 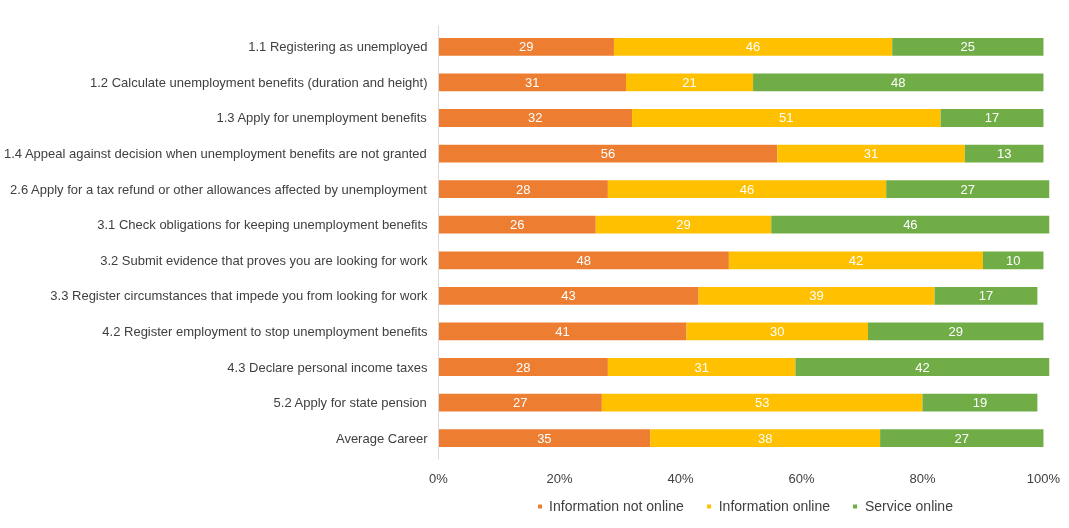 What do you see at coordinates (265, 331) in the screenshot?
I see `y-tick-label: 4.2 Register employment to stop unemployment benefits` at bounding box center [265, 331].